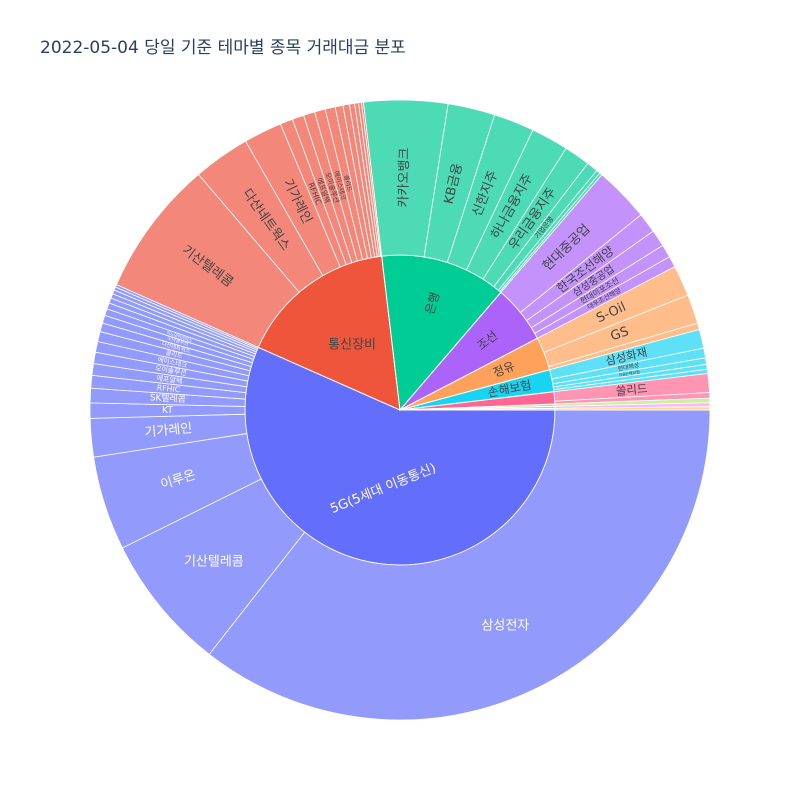 Image resolution: width=800 pixels, height=800 pixels. I want to click on stock-label-0-6: RFHIC, so click(168, 388).